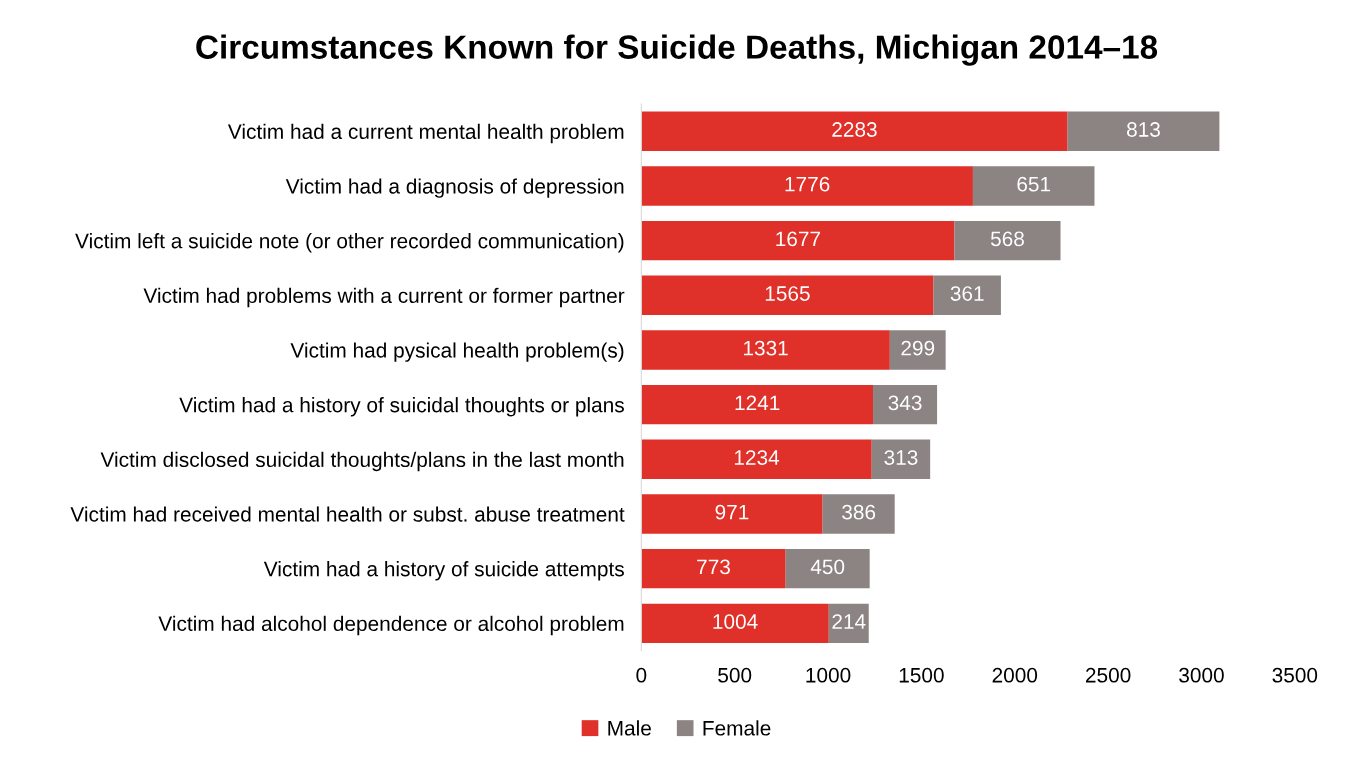  I want to click on data-label: 568, so click(1007, 239).